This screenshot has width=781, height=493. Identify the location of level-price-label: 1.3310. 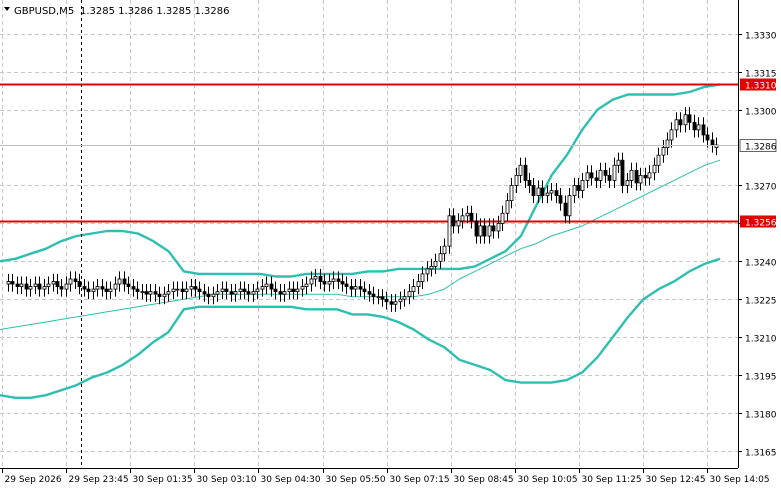
(761, 87).